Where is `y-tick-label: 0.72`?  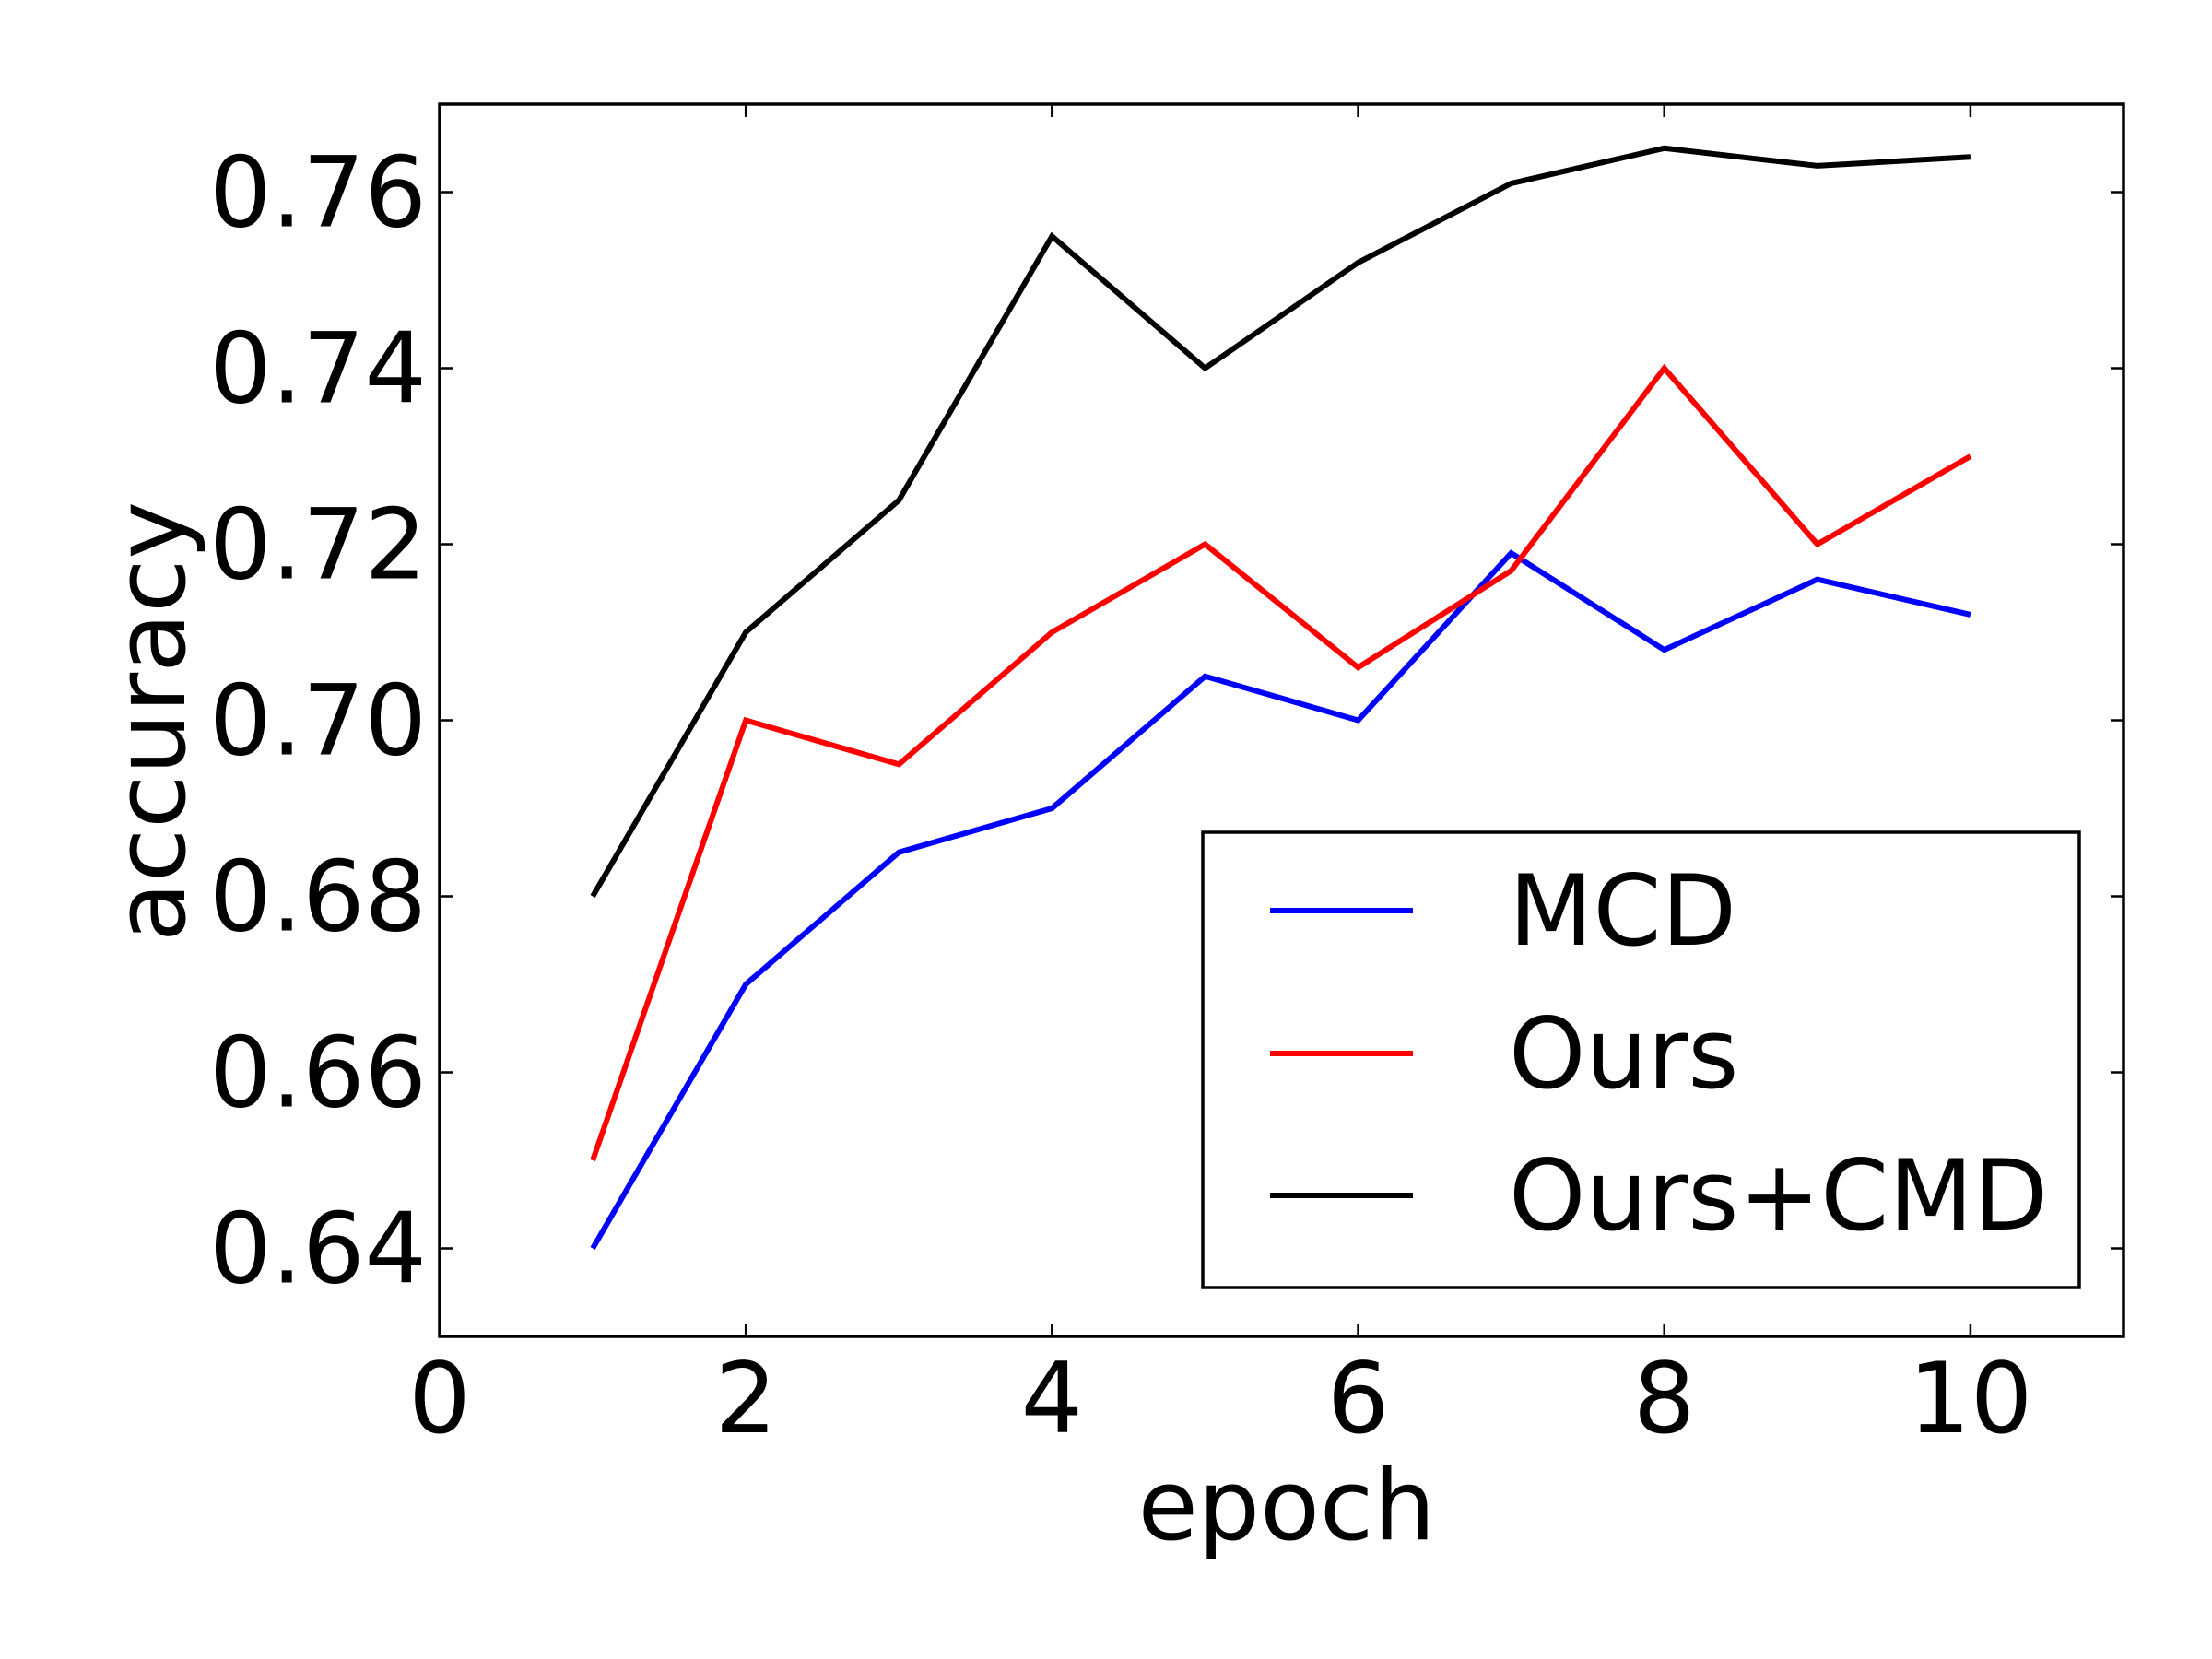 y-tick-label: 0.72 is located at coordinates (318, 545).